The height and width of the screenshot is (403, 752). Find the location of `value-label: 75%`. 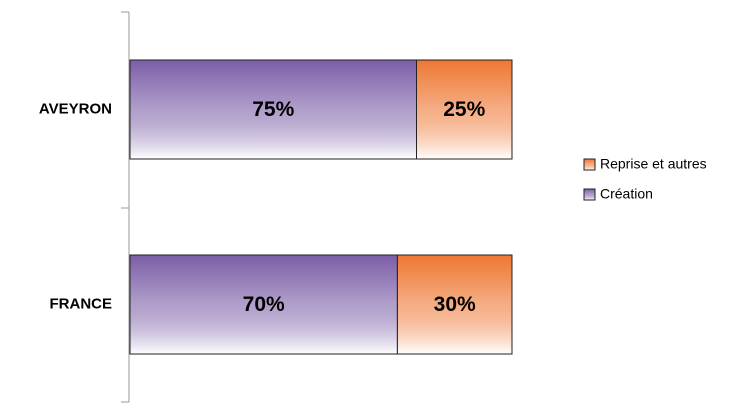

value-label: 75% is located at coordinates (273, 109).